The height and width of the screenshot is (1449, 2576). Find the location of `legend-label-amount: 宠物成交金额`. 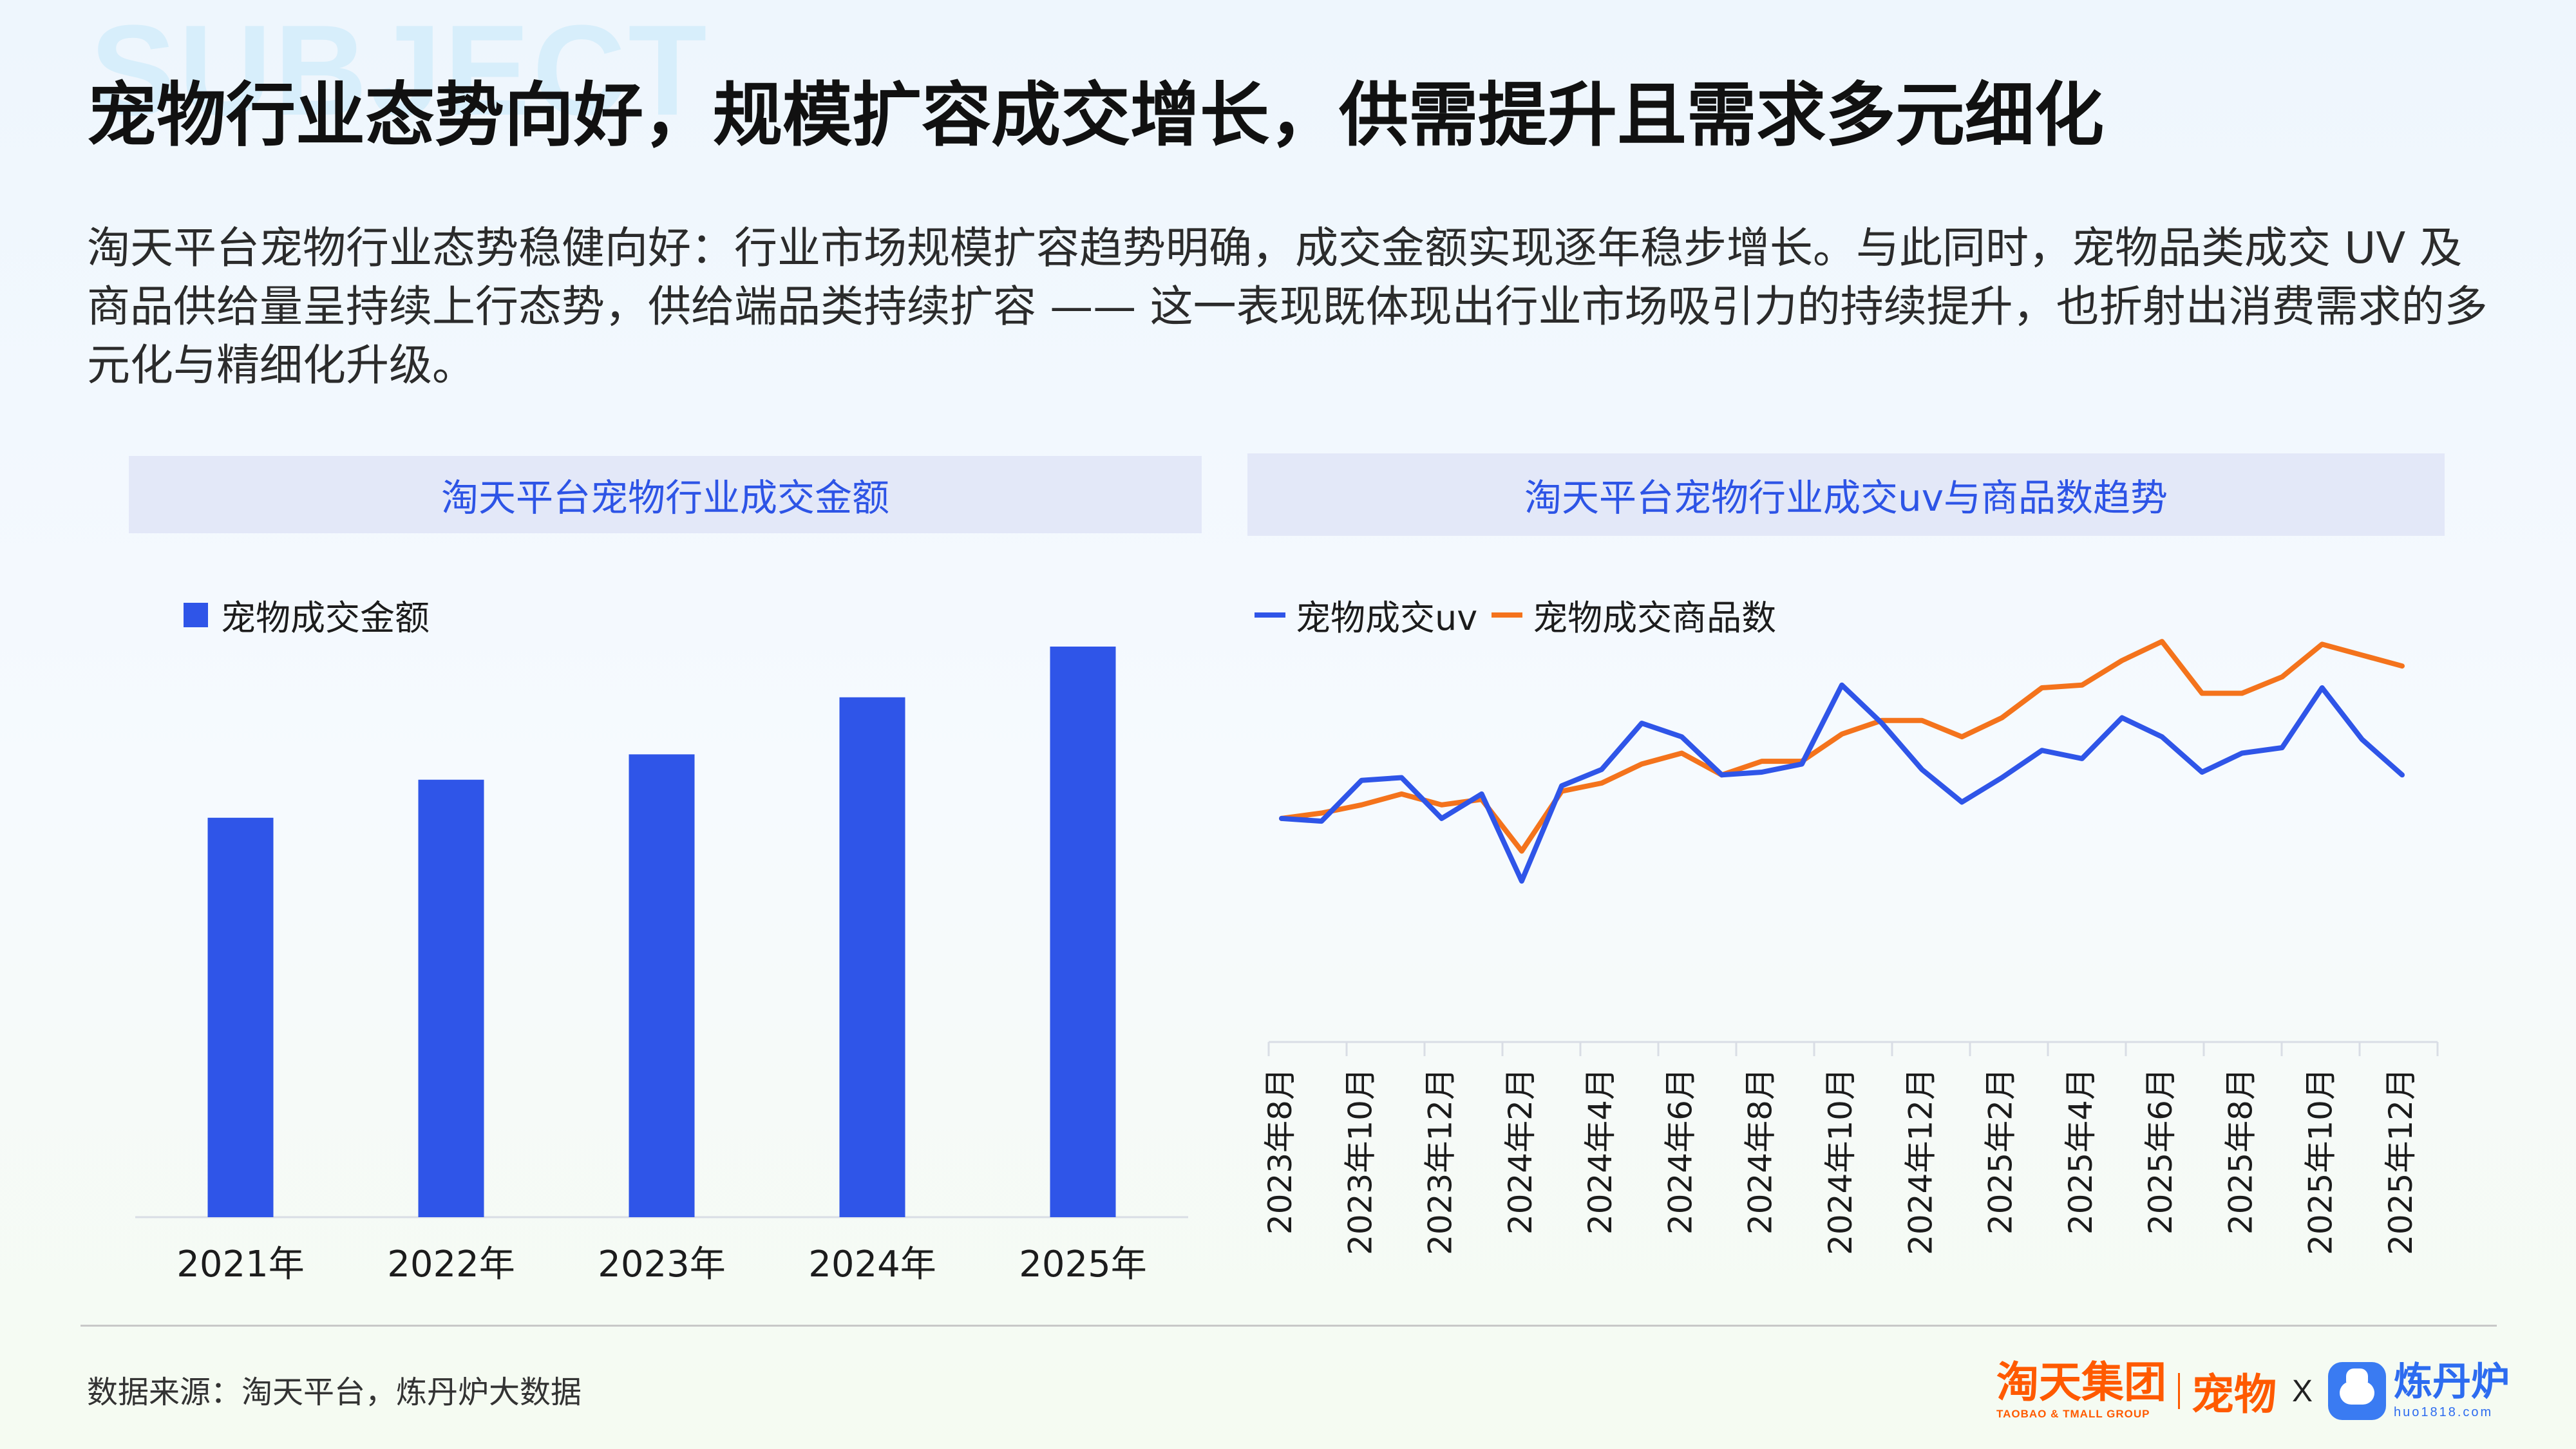

legend-label-amount: 宠物成交金额 is located at coordinates (326, 618).